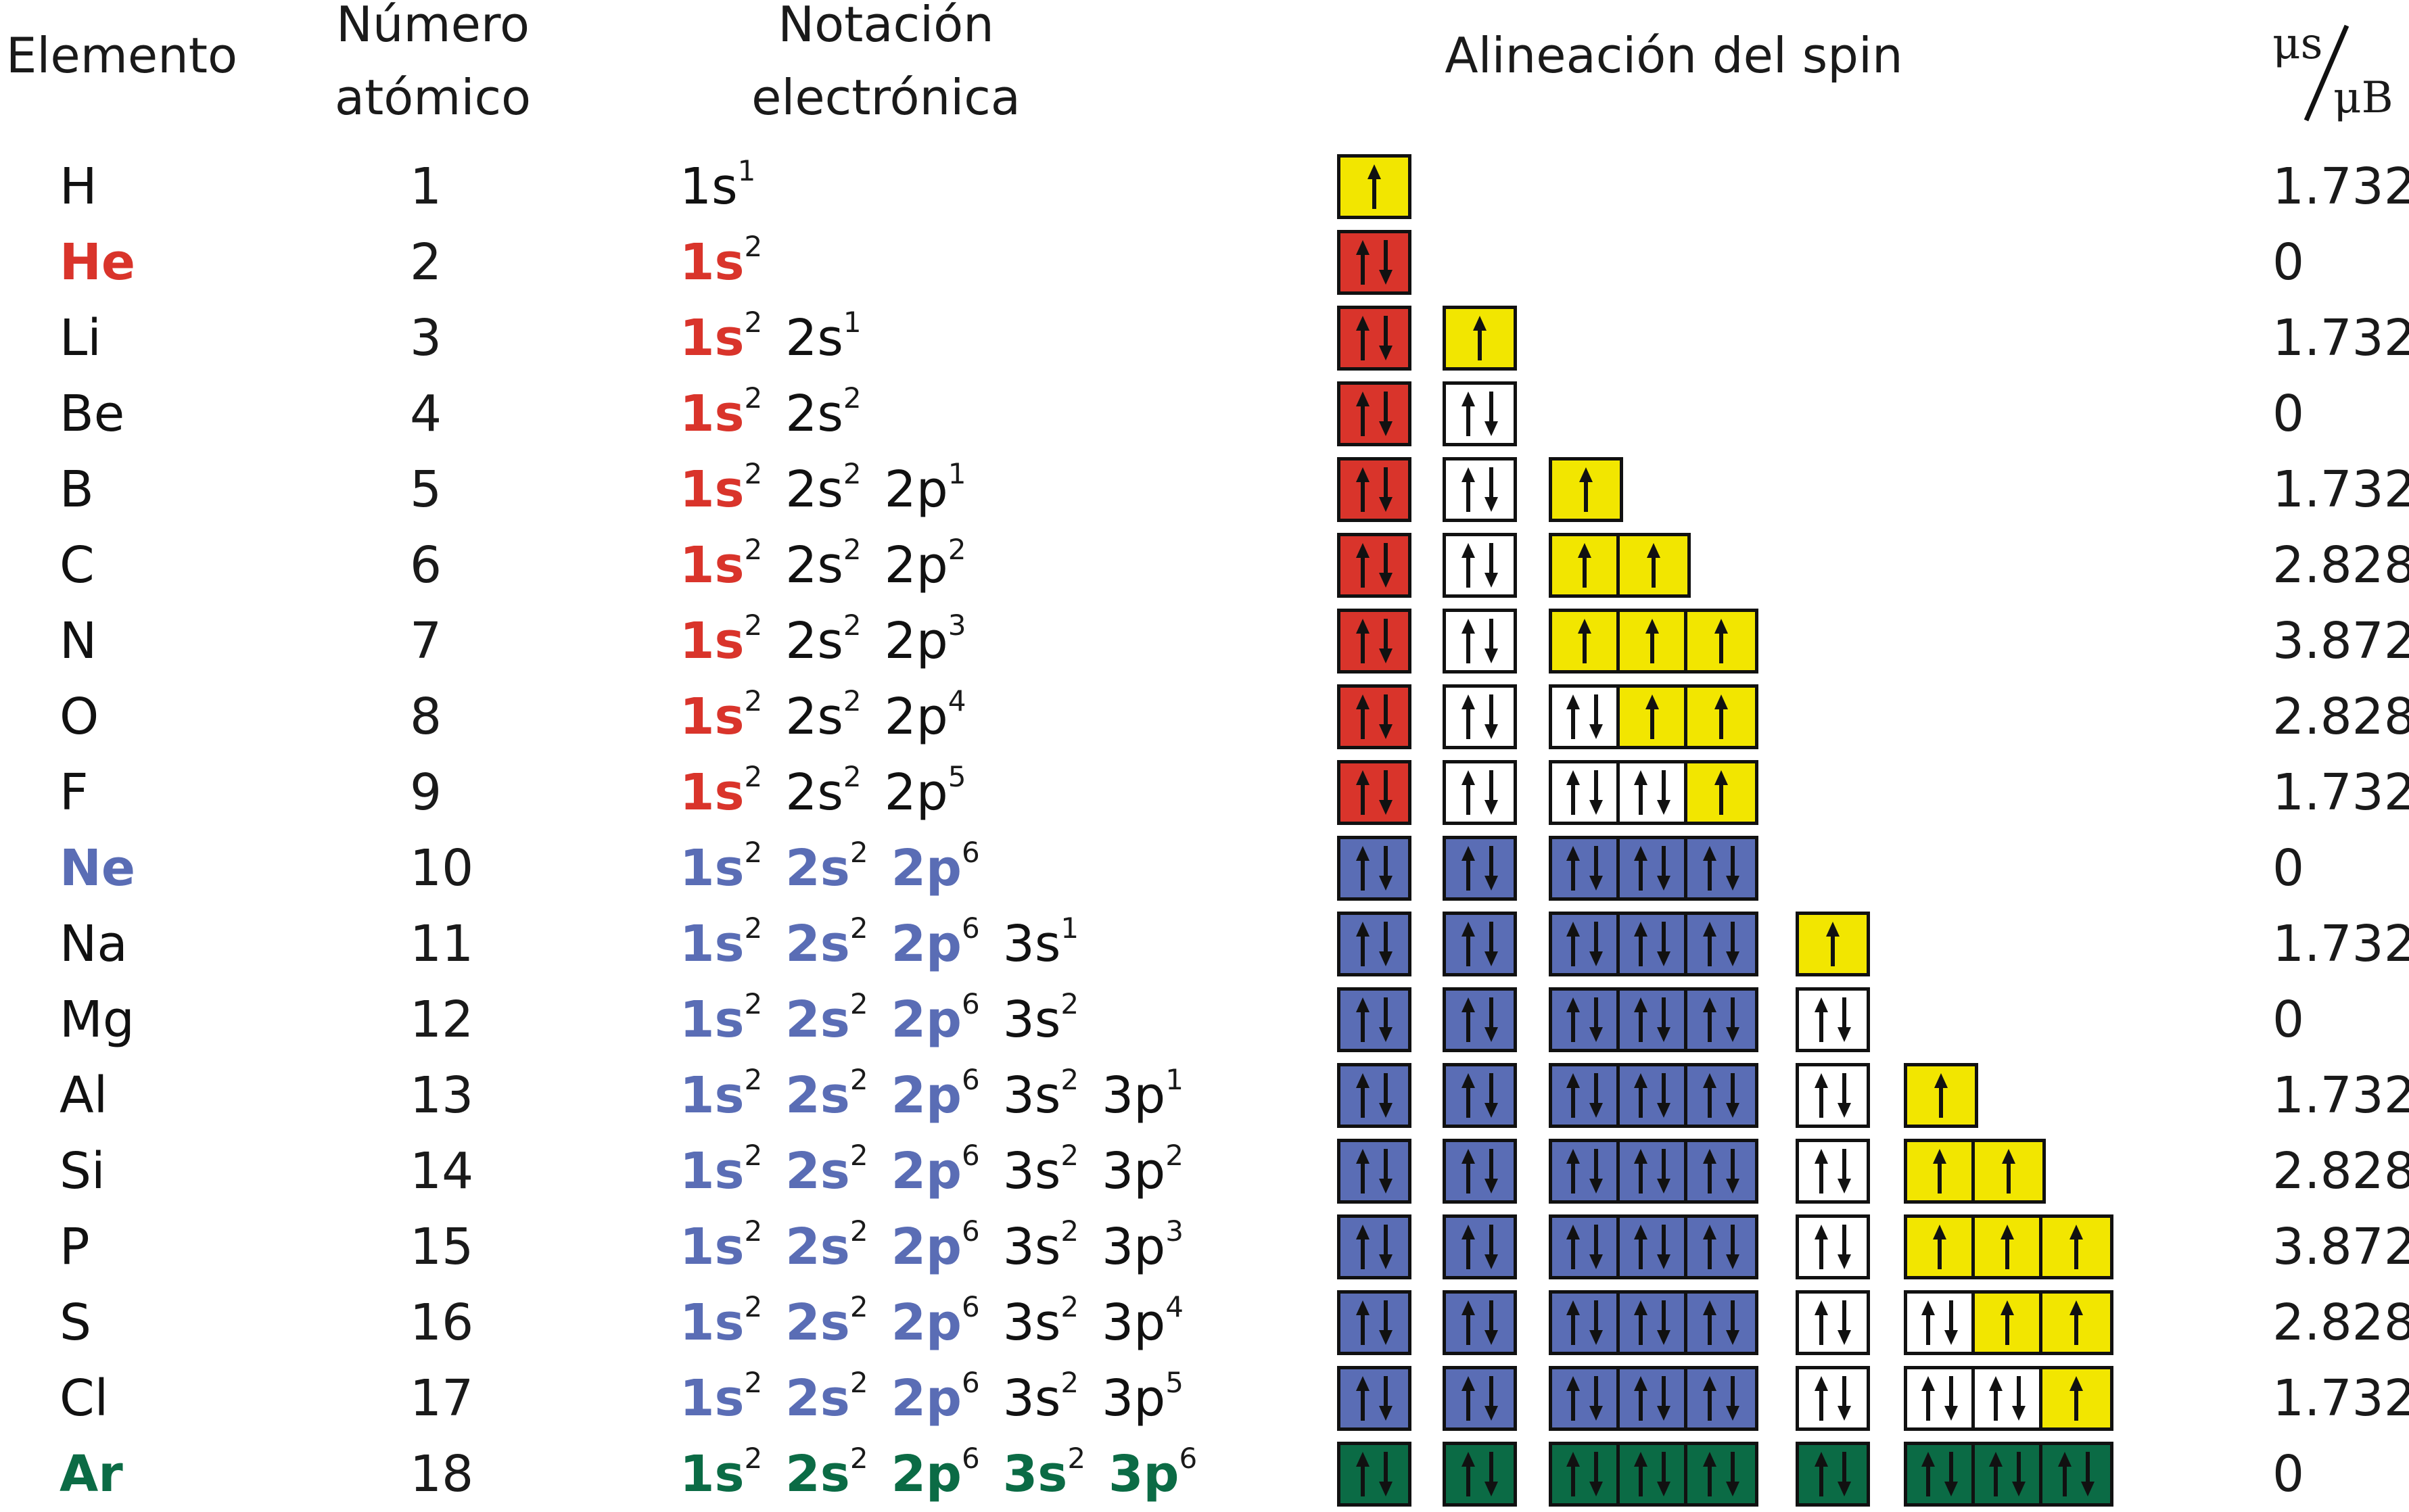 This screenshot has height=1512, width=2409. Describe the element at coordinates (2340, 1171) in the screenshot. I see `magnetic-moment-ratio: 2.828` at that location.